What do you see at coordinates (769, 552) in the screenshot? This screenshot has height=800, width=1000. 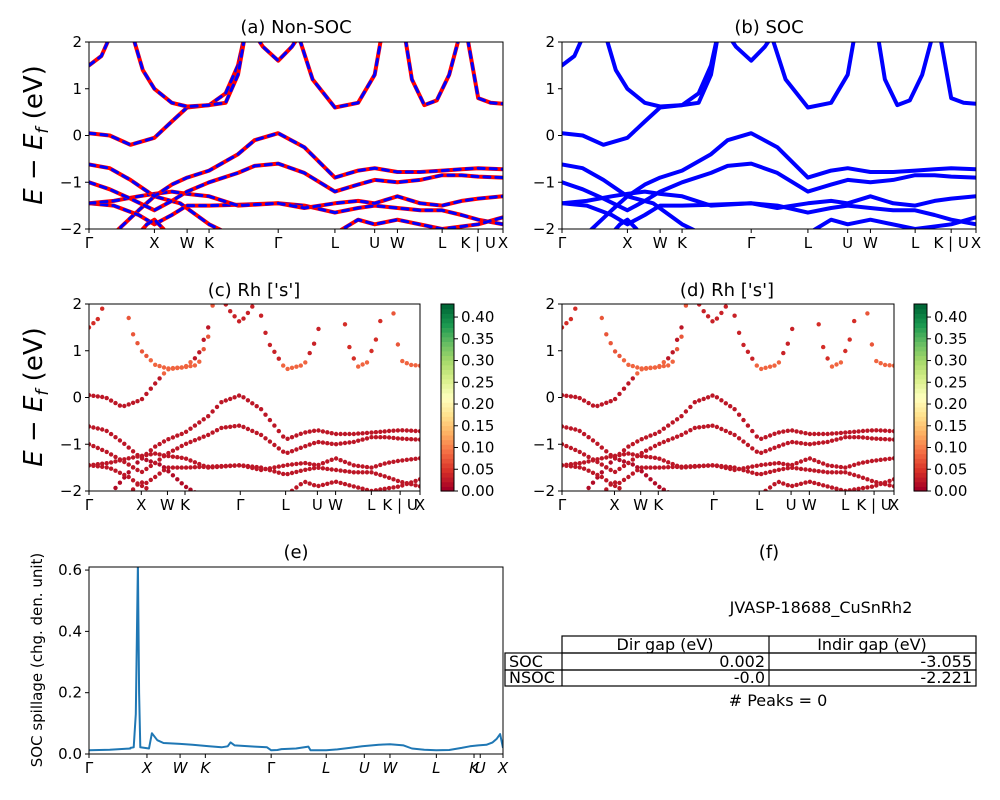 I see `panel-f-title: (f)` at bounding box center [769, 552].